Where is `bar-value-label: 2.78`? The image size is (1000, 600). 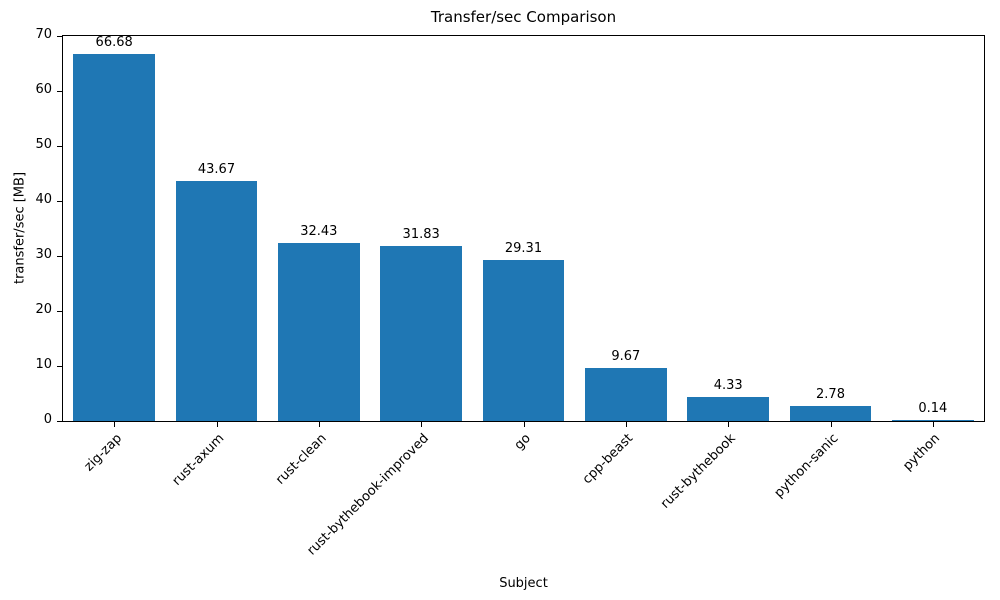 bar-value-label: 2.78 is located at coordinates (830, 394).